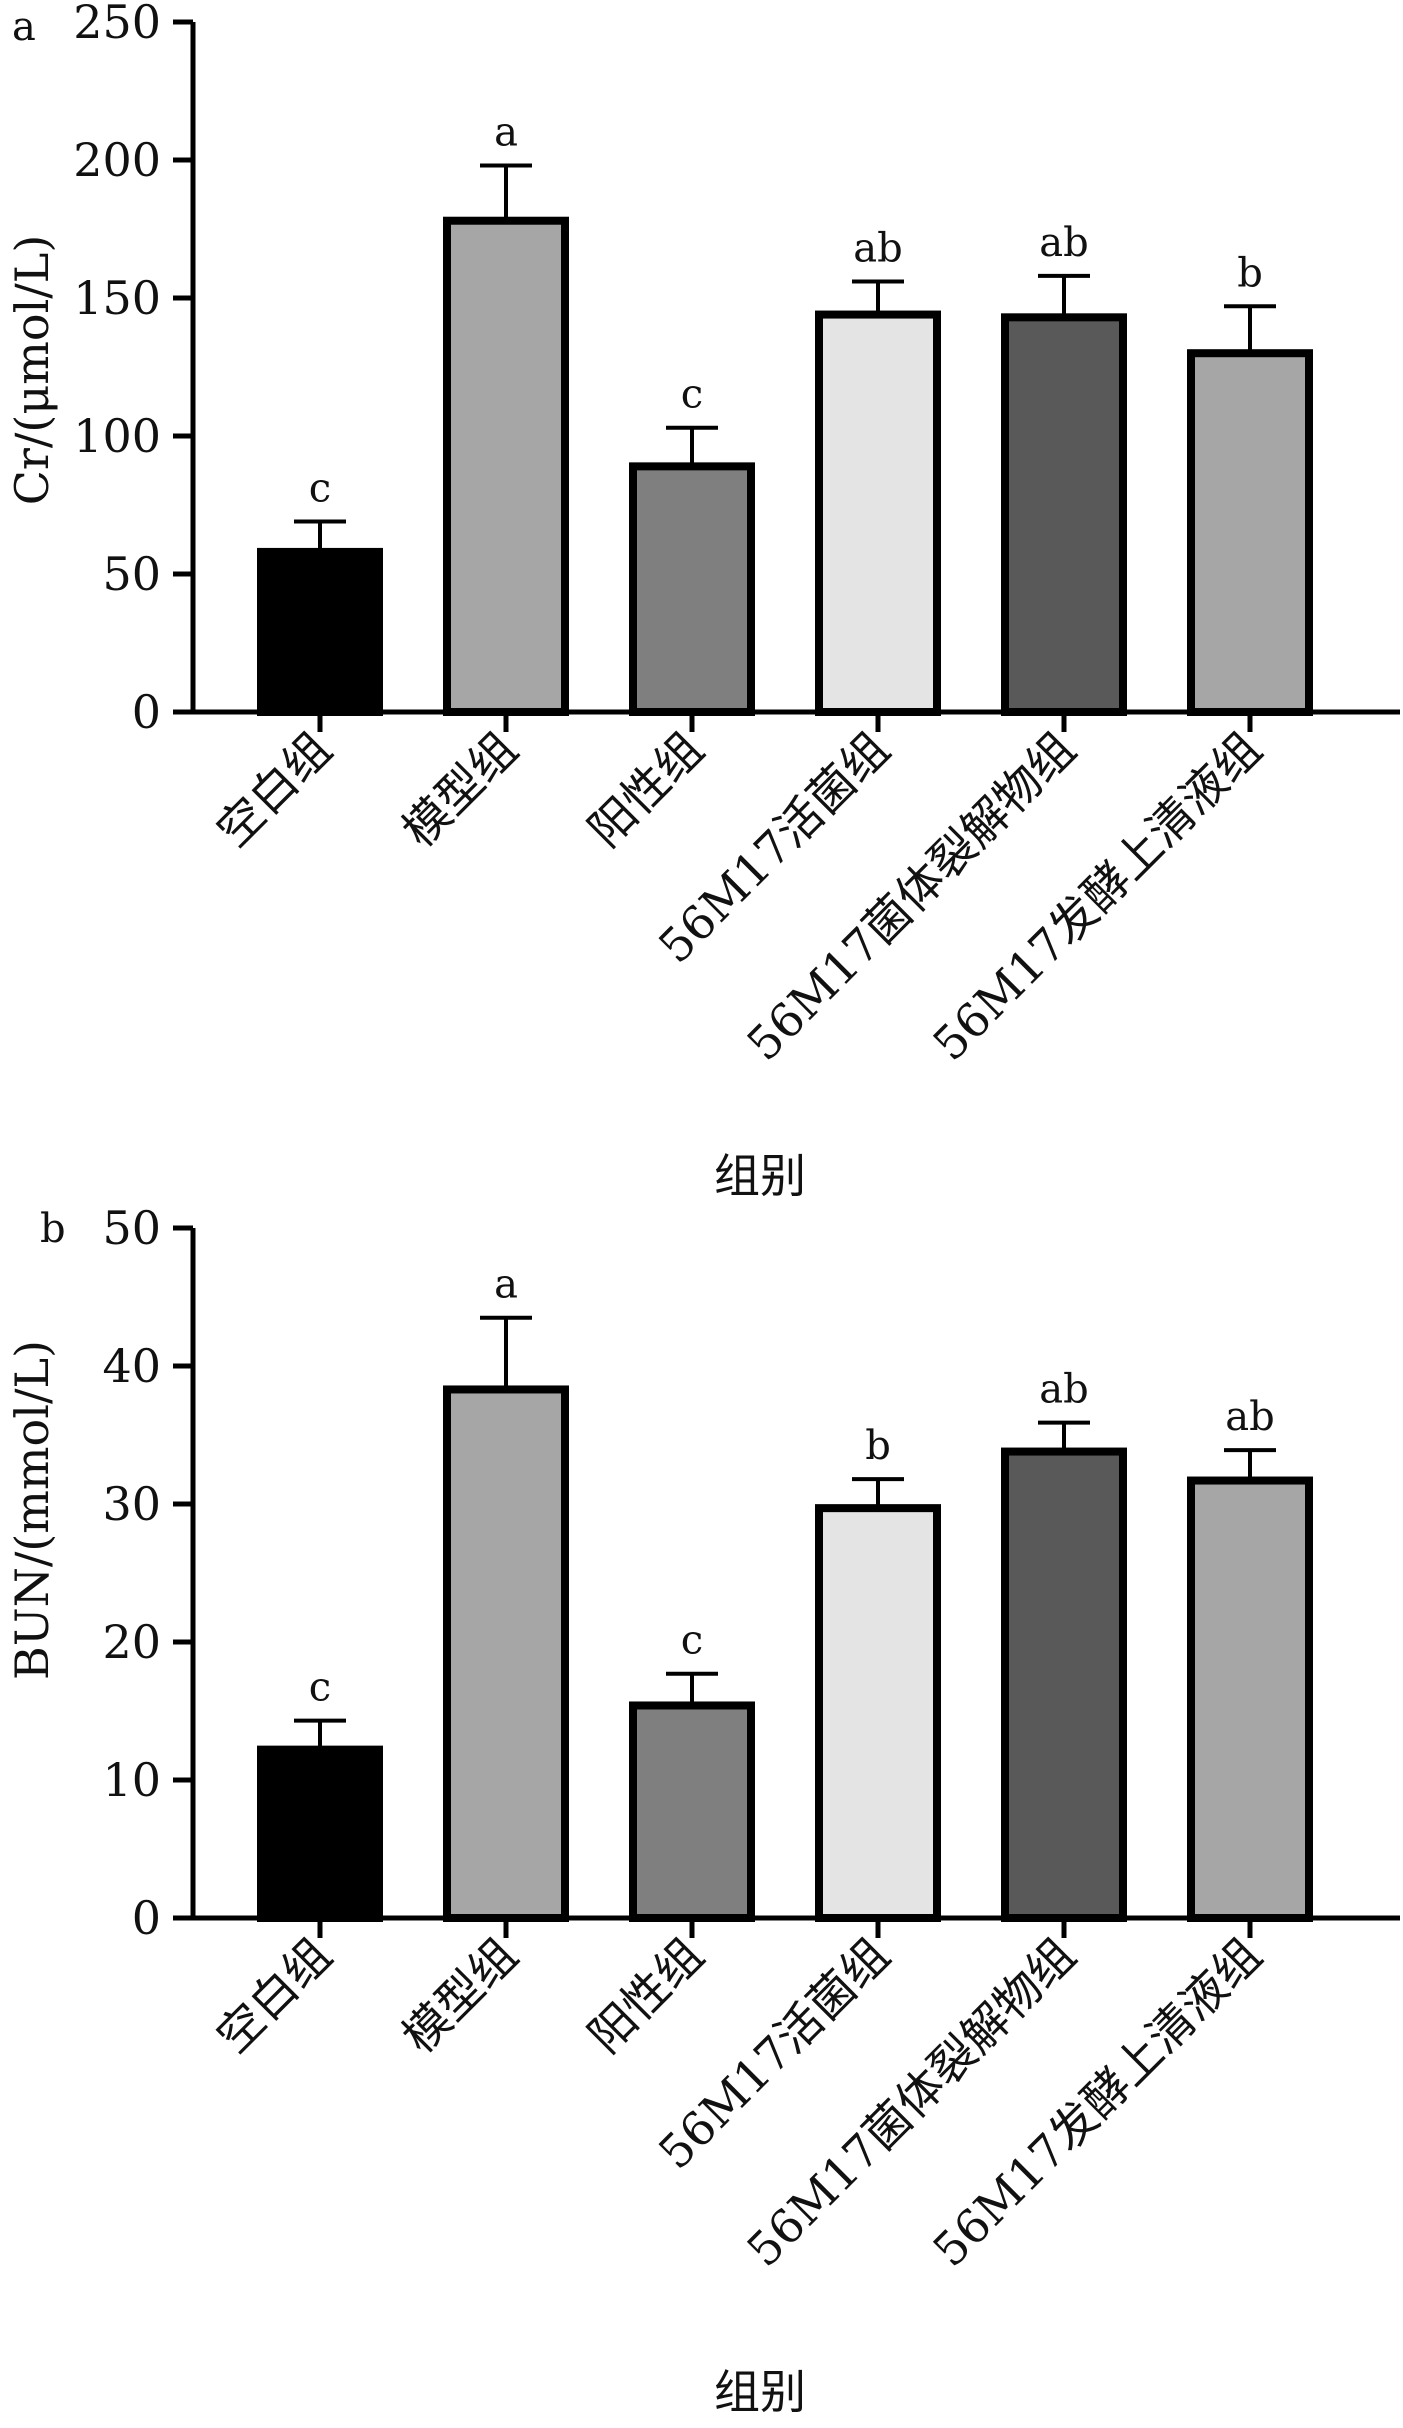 The width and height of the screenshot is (1403, 2428). I want to click on y-tick-label: 100, so click(117, 436).